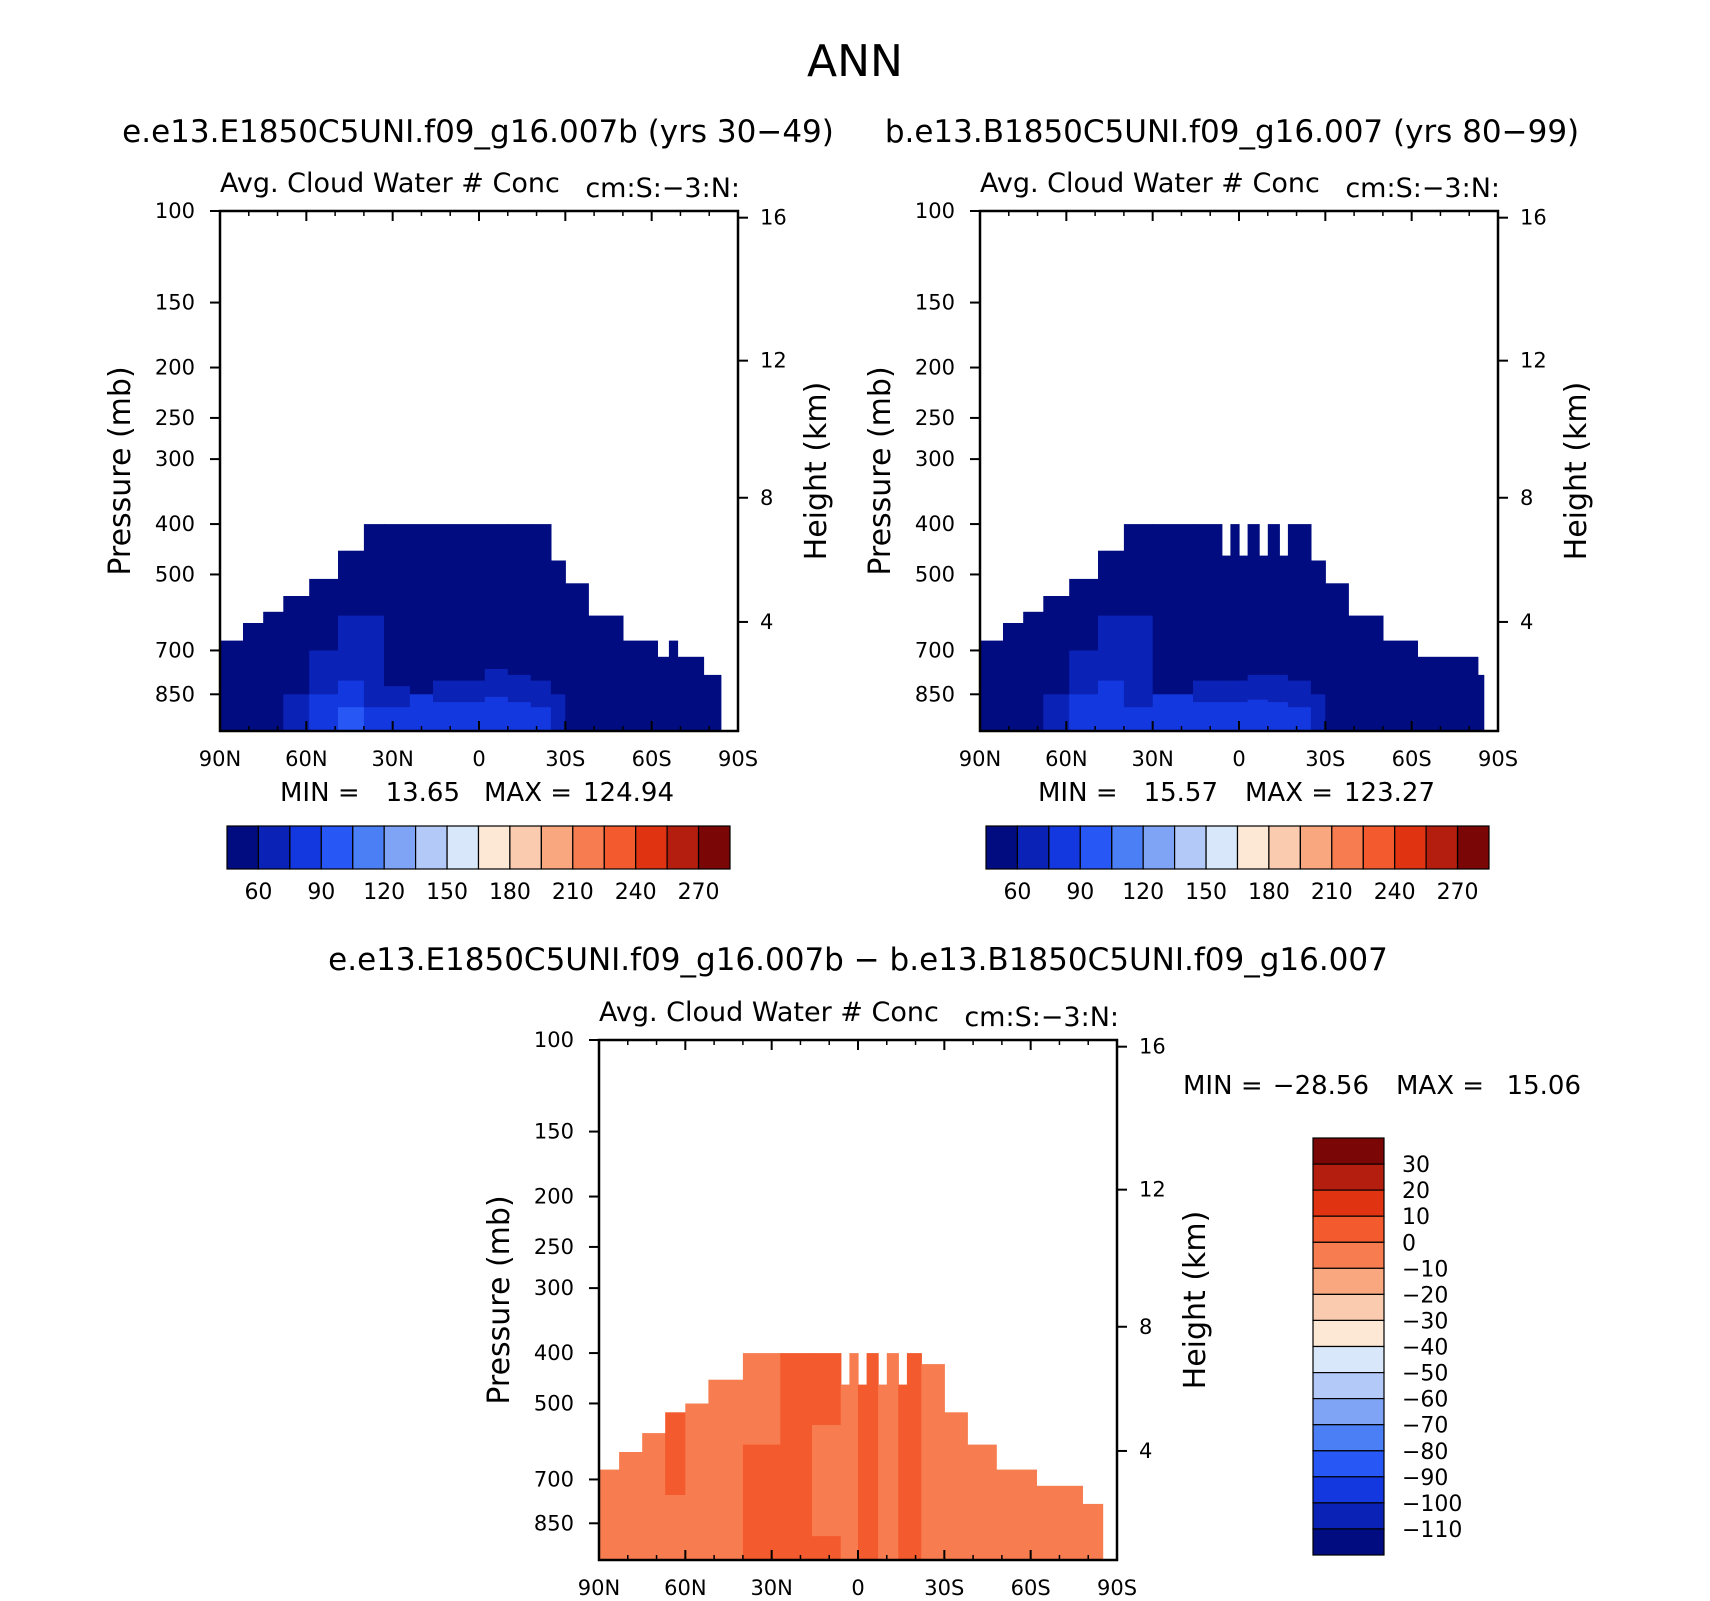 The image size is (1710, 1601). I want to click on colorbar-label: 60, so click(258, 892).